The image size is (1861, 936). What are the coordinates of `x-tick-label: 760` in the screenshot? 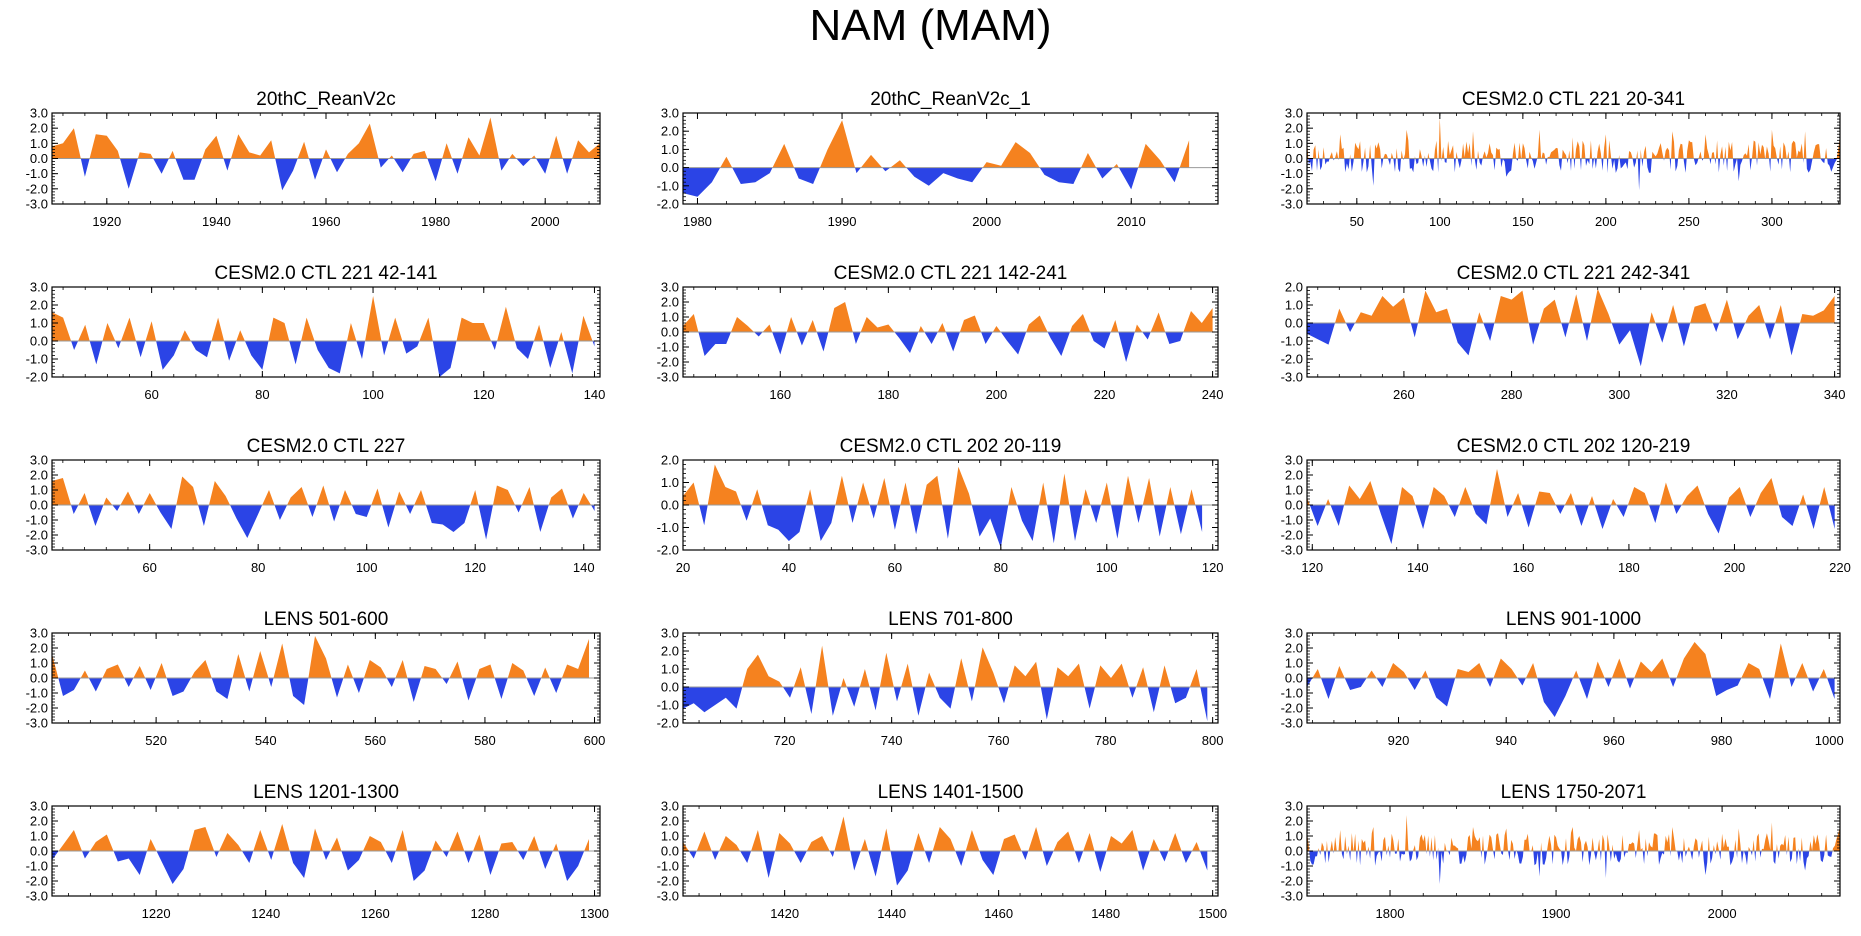 It's located at (999, 740).